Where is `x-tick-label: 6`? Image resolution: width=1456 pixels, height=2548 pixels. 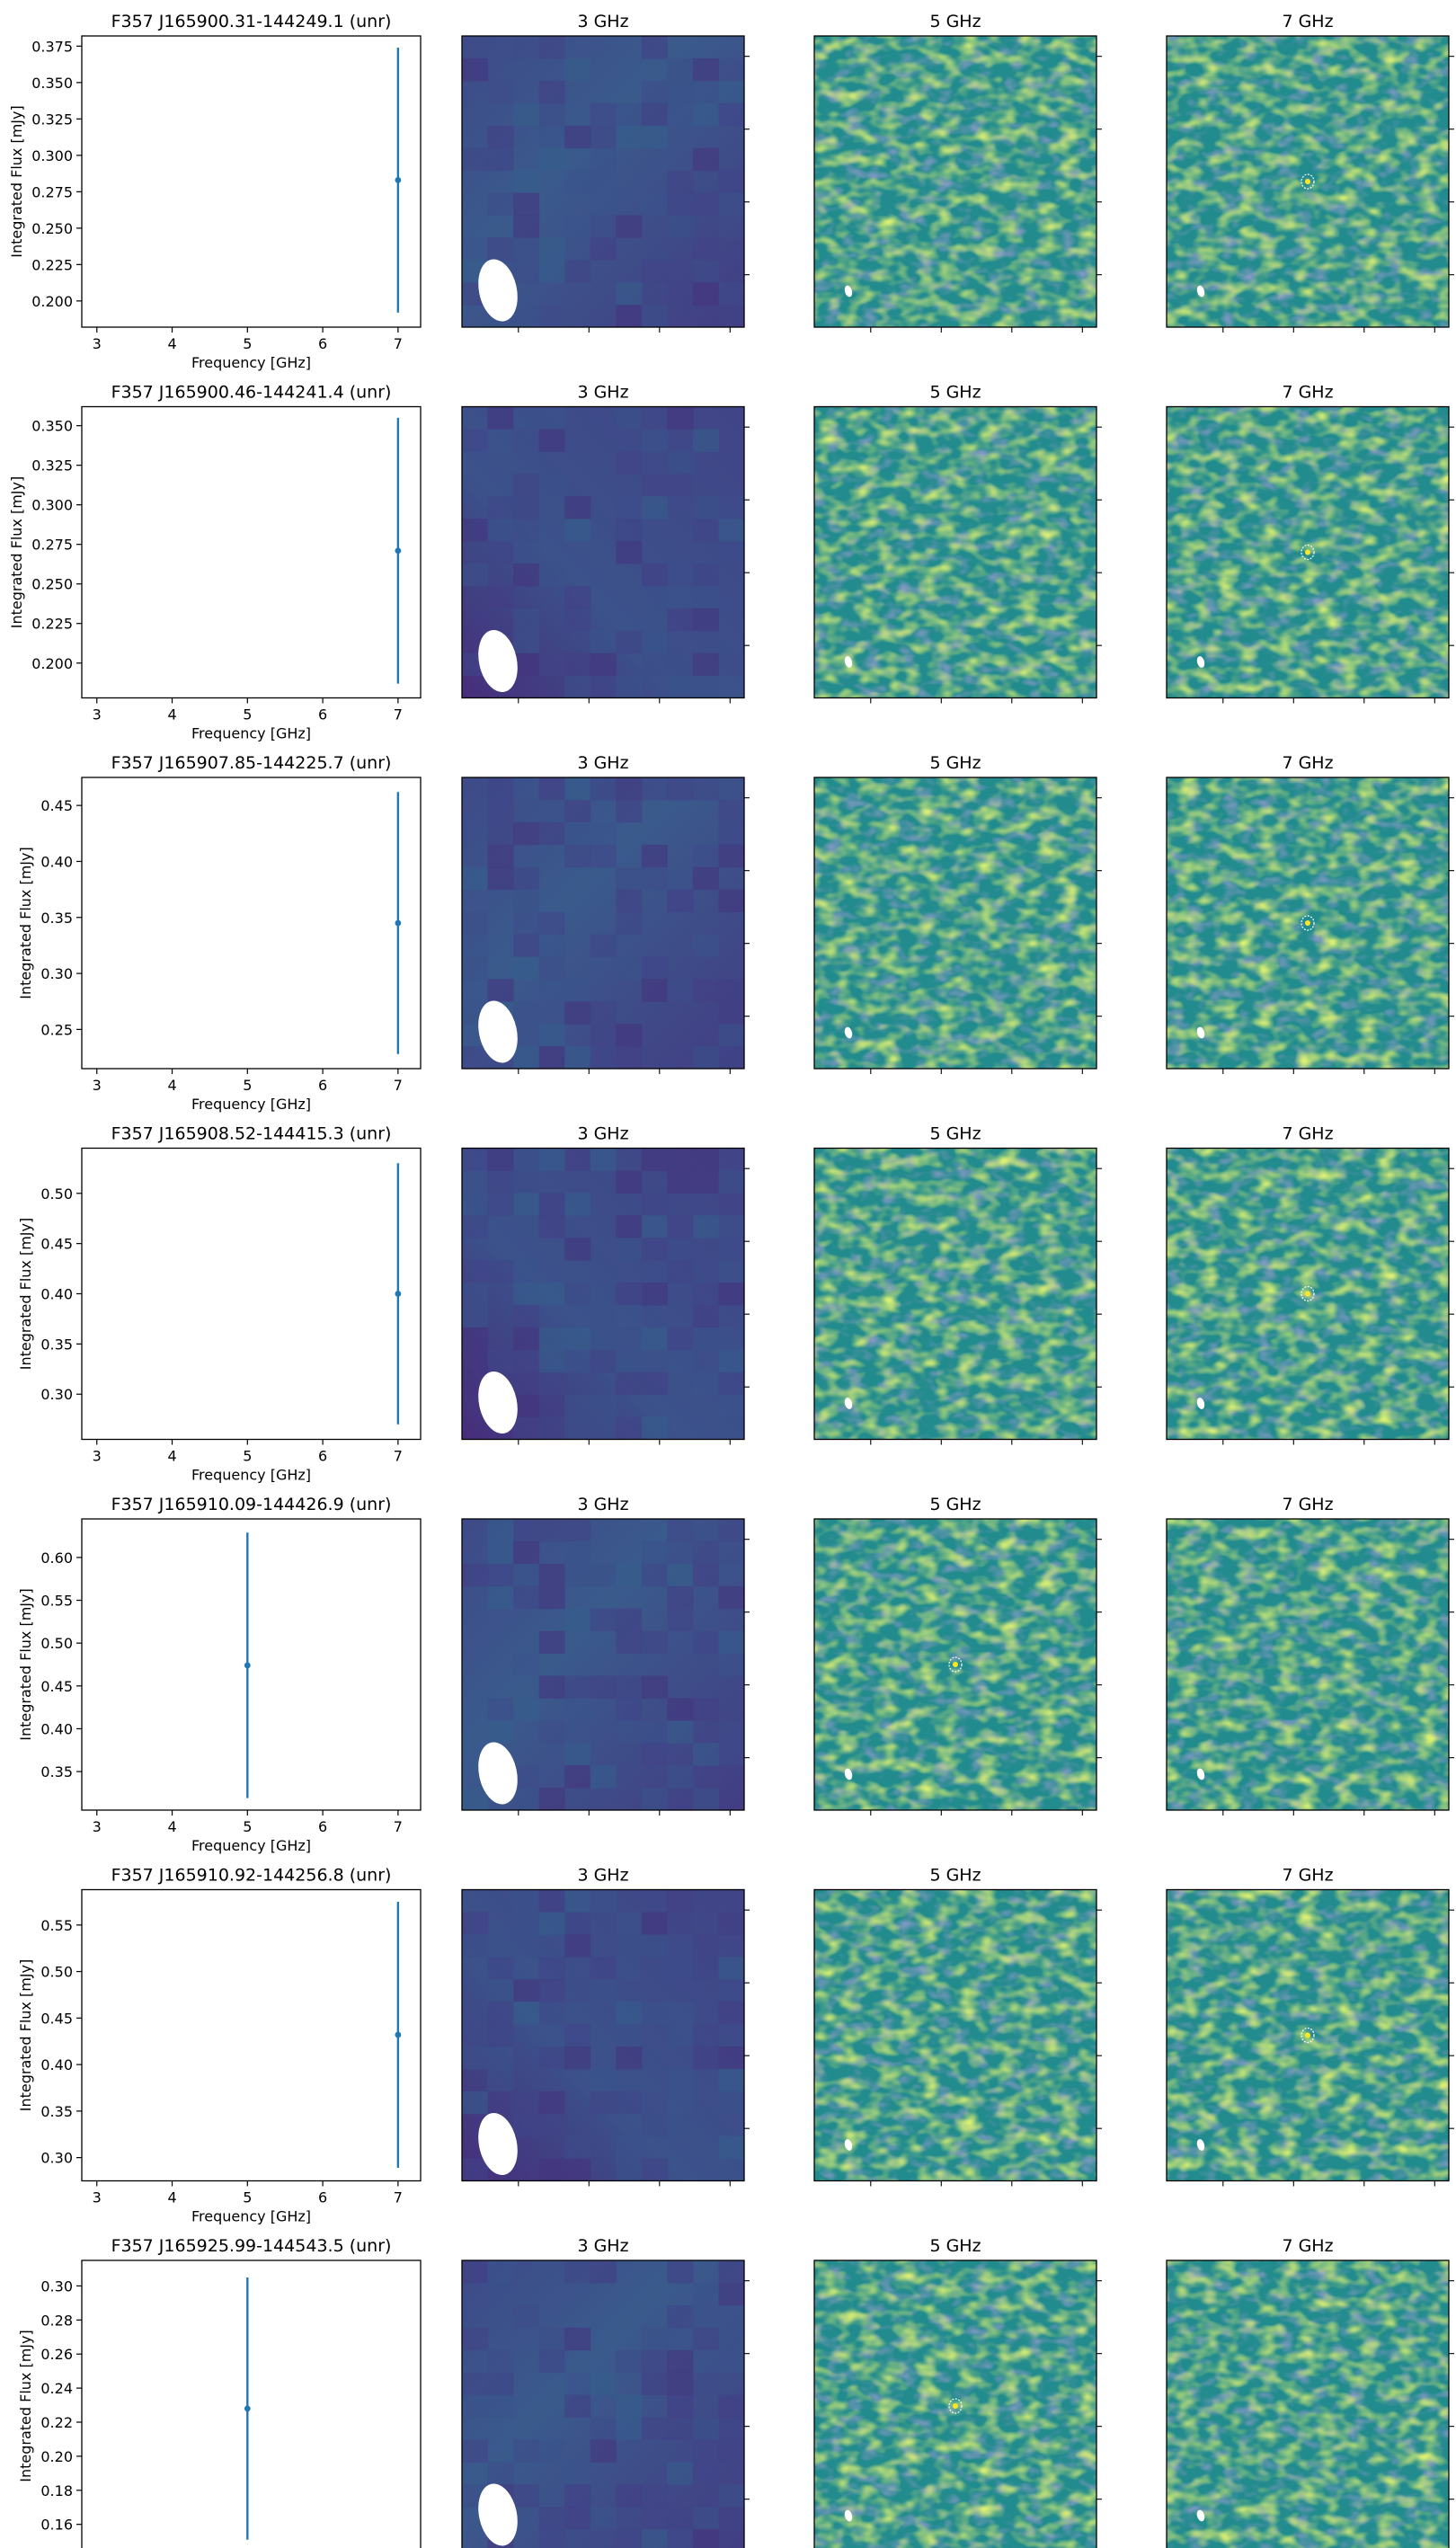 x-tick-label: 6 is located at coordinates (323, 1457).